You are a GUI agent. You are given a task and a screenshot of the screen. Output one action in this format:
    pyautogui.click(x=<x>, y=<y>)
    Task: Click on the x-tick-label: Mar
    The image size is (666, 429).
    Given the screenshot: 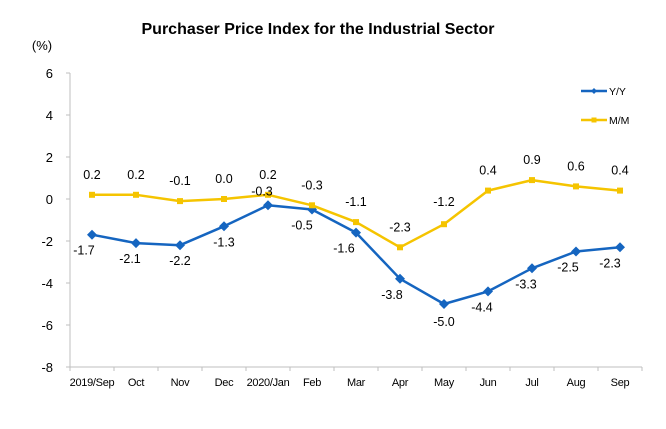 What is the action you would take?
    pyautogui.click(x=356, y=383)
    